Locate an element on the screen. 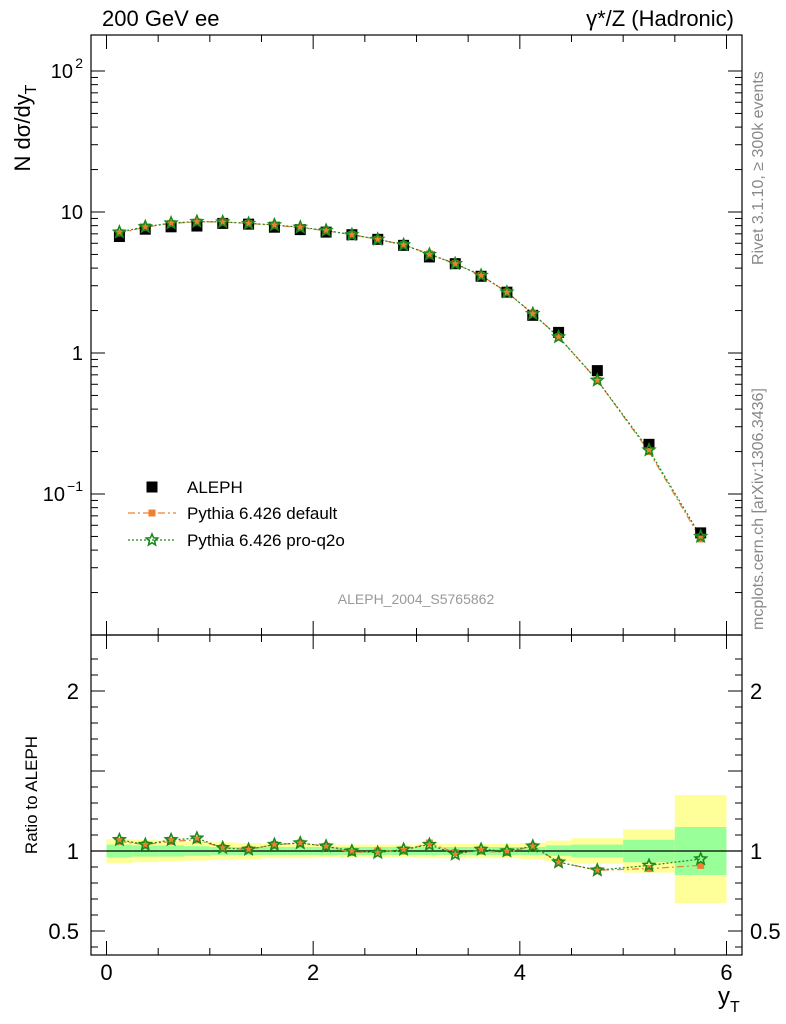 The height and width of the screenshot is (1024, 786). x-tick-label: 0 is located at coordinates (106, 972).